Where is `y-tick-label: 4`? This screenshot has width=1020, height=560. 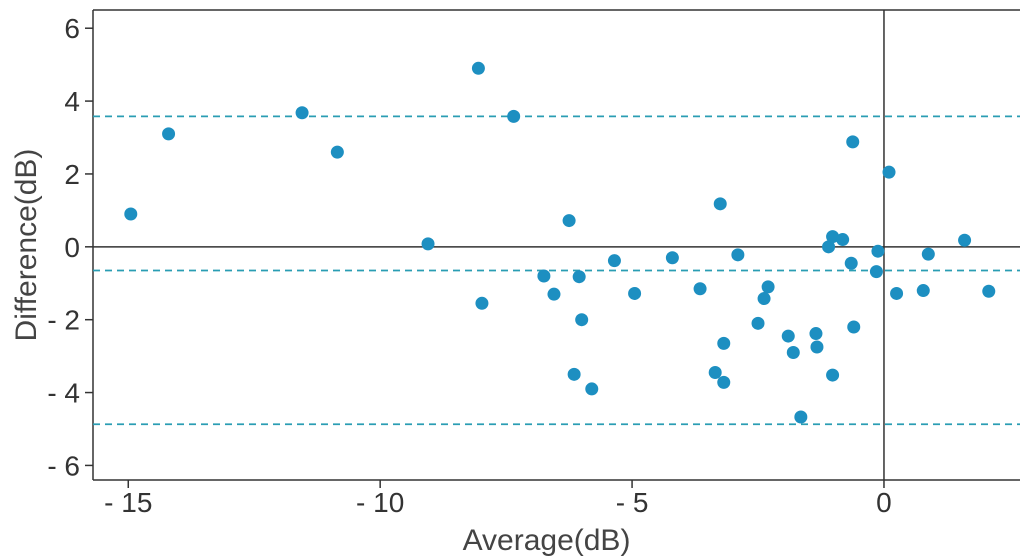
y-tick-label: 4 is located at coordinates (72, 101).